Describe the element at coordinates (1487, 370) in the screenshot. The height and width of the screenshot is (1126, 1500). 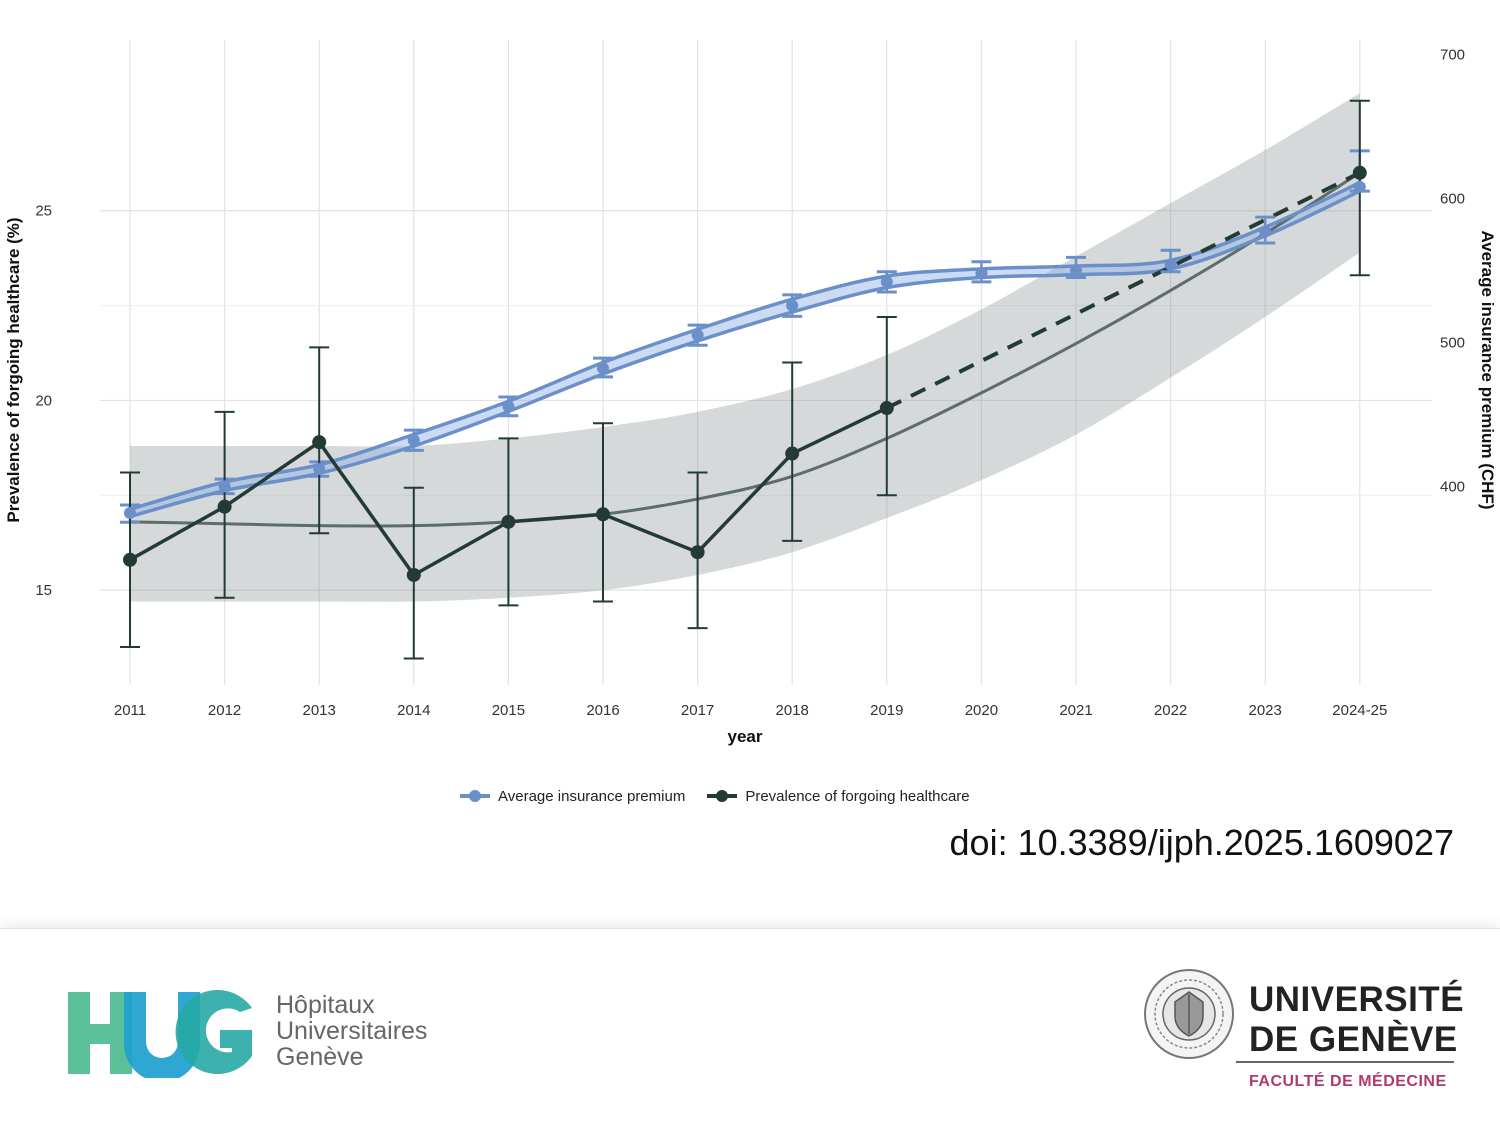
I see `y-right-axis-title: Average insurance premium (CHF)` at that location.